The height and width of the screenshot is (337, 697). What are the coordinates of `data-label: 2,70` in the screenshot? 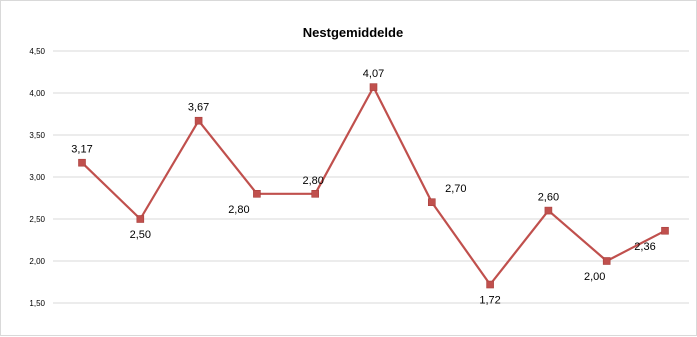 It's located at (455, 189).